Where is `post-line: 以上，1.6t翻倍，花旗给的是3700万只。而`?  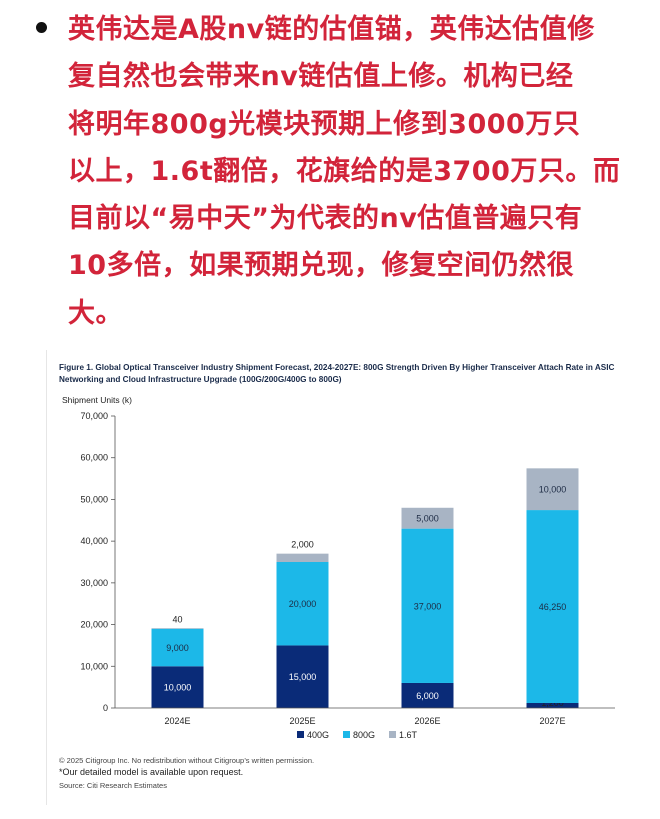 post-line: 以上，1.6t翻倍，花旗给的是3700万只。而 is located at coordinates (344, 171).